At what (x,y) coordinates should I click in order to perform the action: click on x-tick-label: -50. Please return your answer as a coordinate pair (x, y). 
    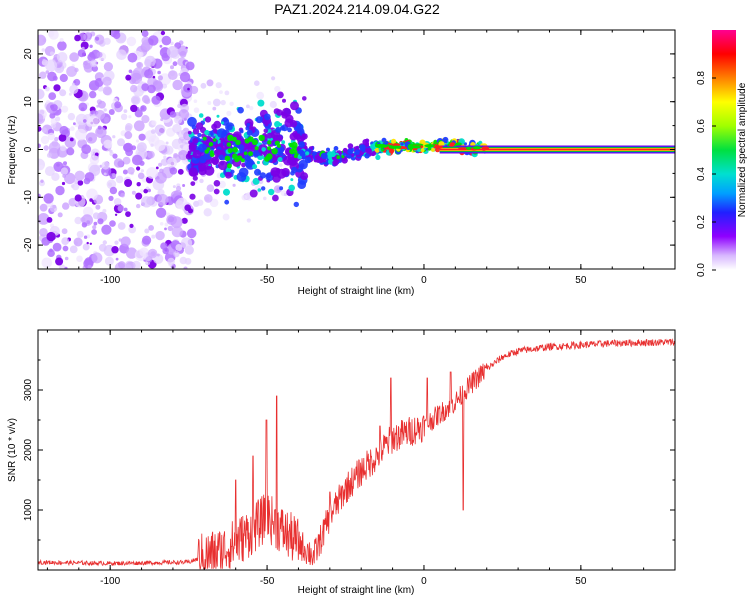
    Looking at the image, I should click on (267, 280).